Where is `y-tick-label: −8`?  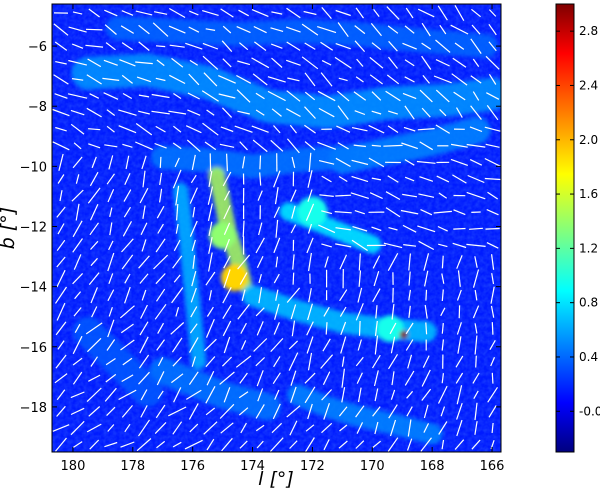
y-tick-label: −8 is located at coordinates (37, 107).